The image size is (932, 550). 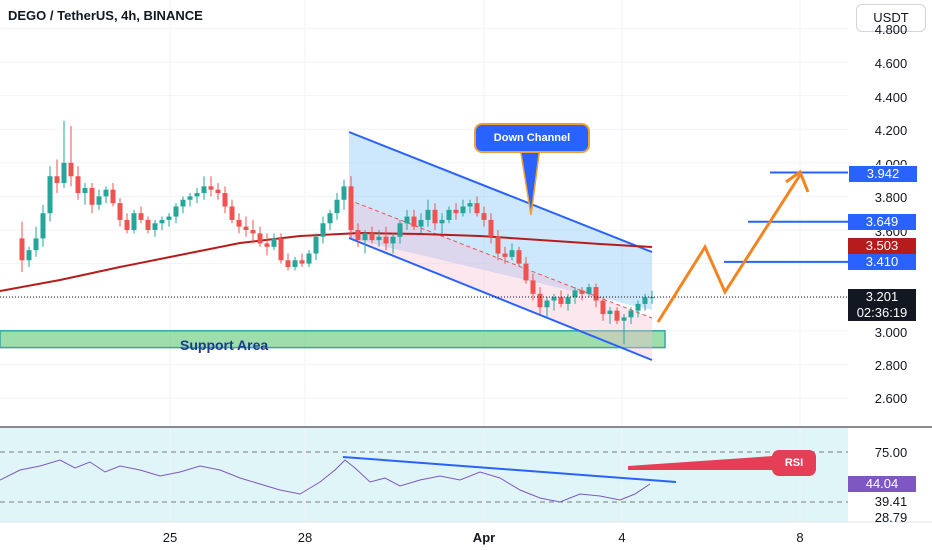 I want to click on level-badge: 3.649, so click(x=882, y=222).